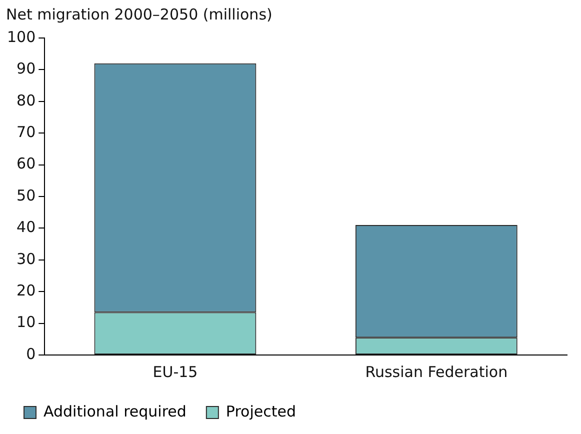  Describe the element at coordinates (26, 163) in the screenshot. I see `y-tick-label: 60` at that location.